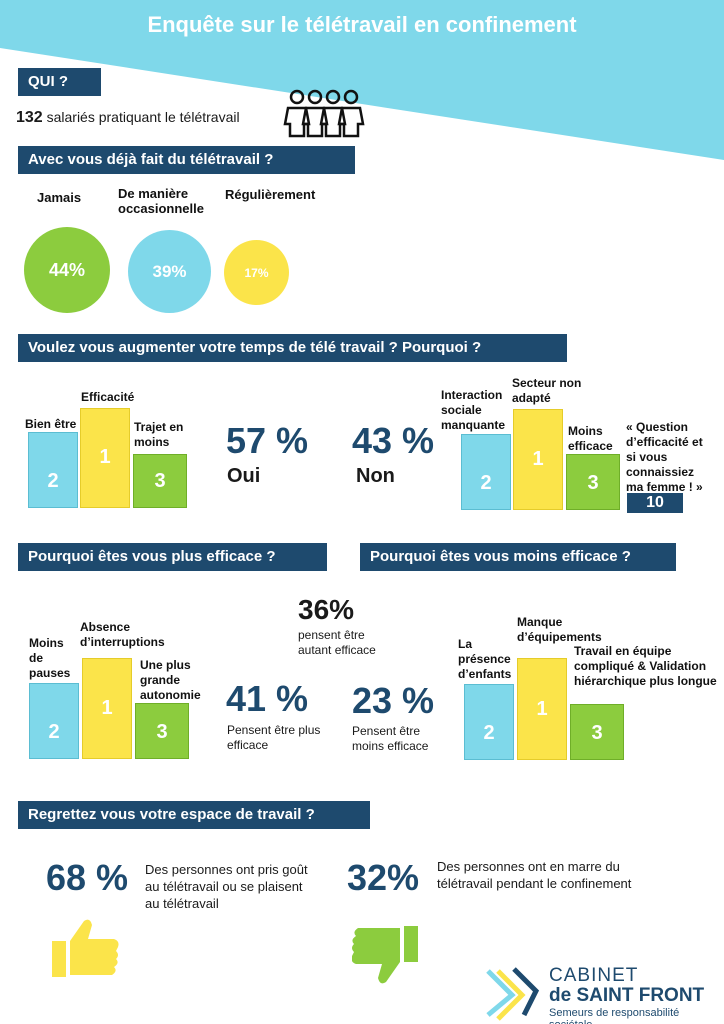  What do you see at coordinates (108, 397) in the screenshot?
I see `oui-label-efficacite: Efficacité` at bounding box center [108, 397].